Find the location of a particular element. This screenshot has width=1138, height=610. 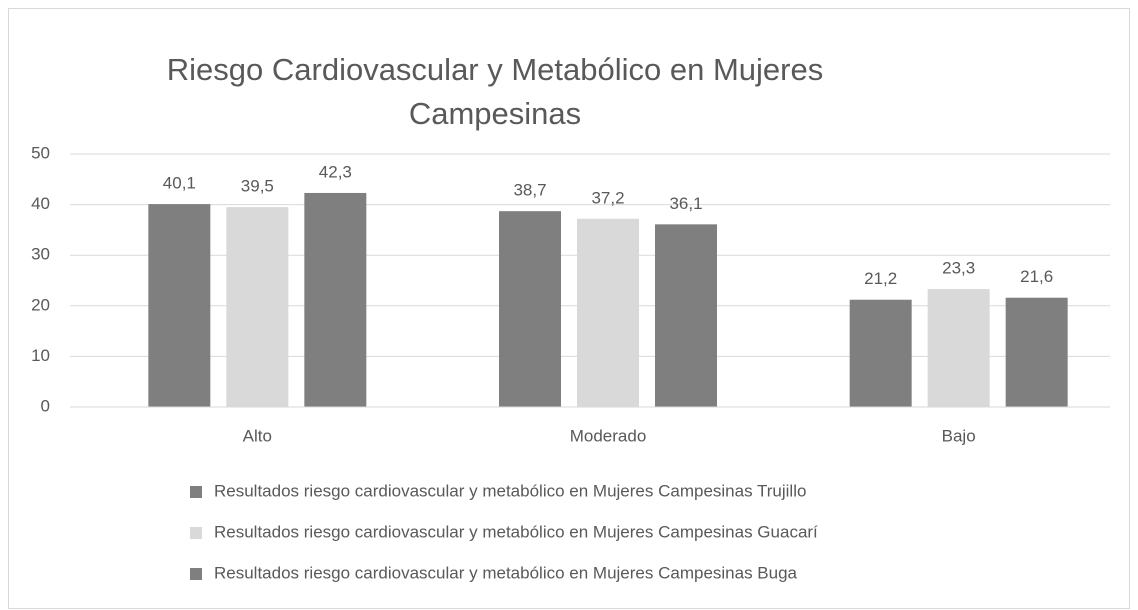

data-label: 42,3 is located at coordinates (335, 171).